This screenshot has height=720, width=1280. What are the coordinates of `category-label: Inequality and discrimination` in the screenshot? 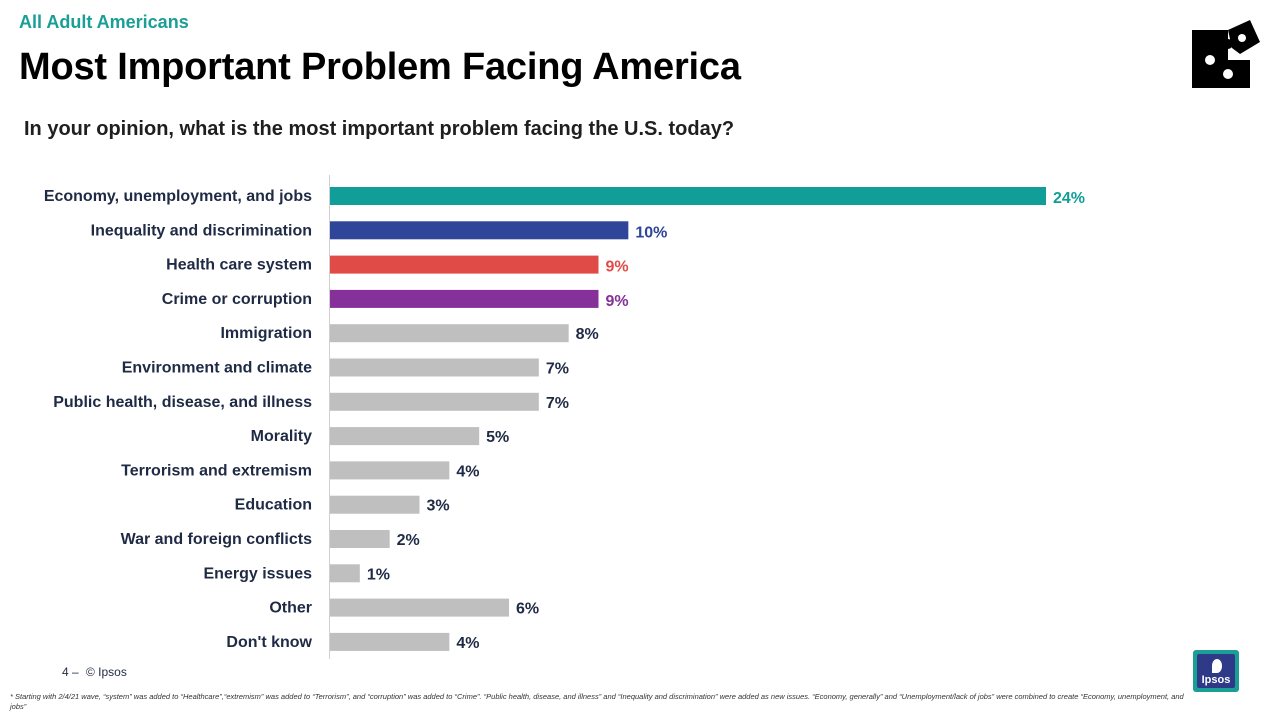 It's located at (201, 230).